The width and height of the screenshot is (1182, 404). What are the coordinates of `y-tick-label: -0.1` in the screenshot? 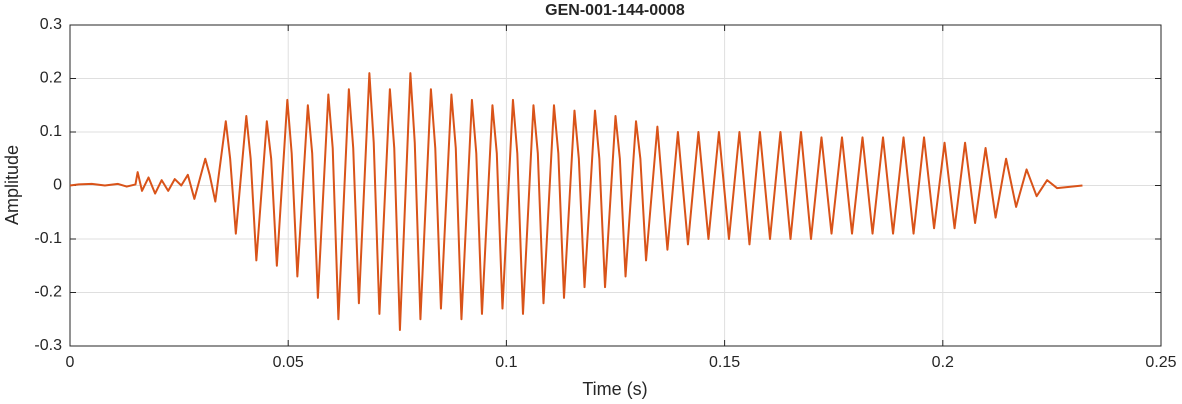 It's located at (48, 238).